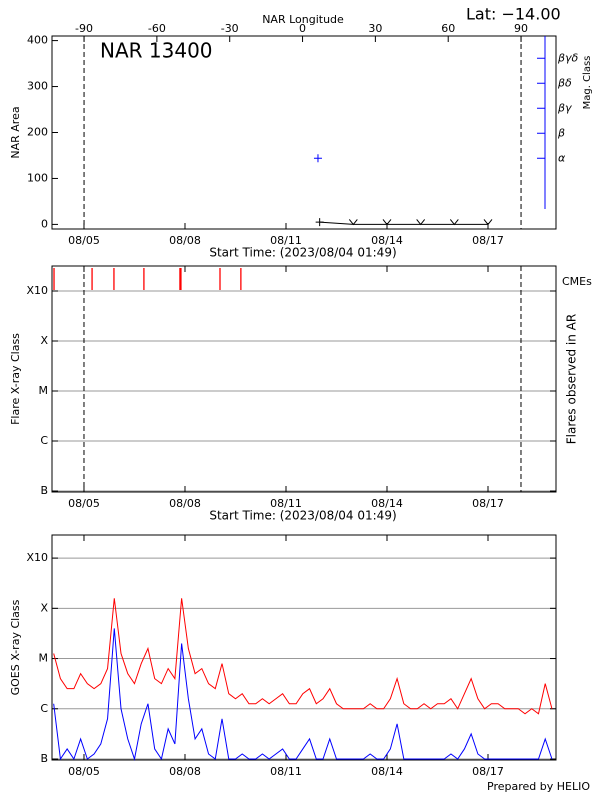  Describe the element at coordinates (448, 28) in the screenshot. I see `x2-tick-label: 60` at that location.